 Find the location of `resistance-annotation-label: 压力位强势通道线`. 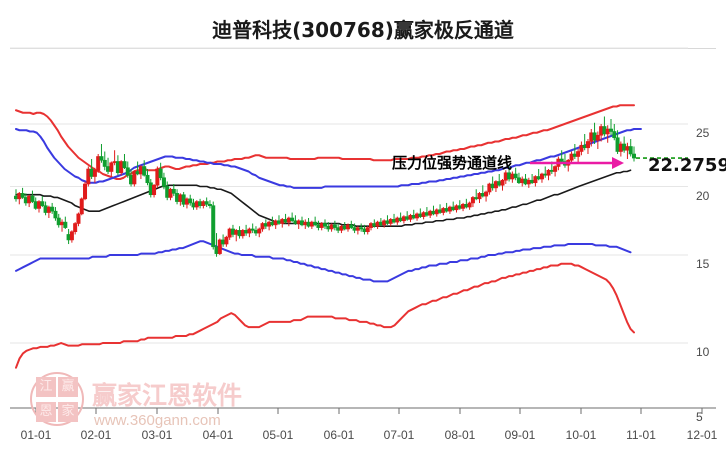

resistance-annotation-label: 压力位强势通道线 is located at coordinates (452, 163).